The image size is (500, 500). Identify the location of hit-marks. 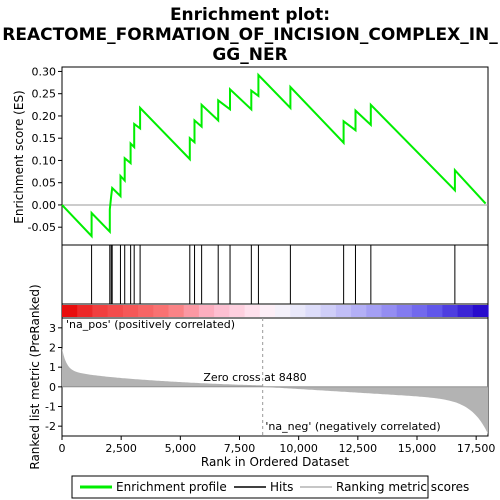
(273, 274).